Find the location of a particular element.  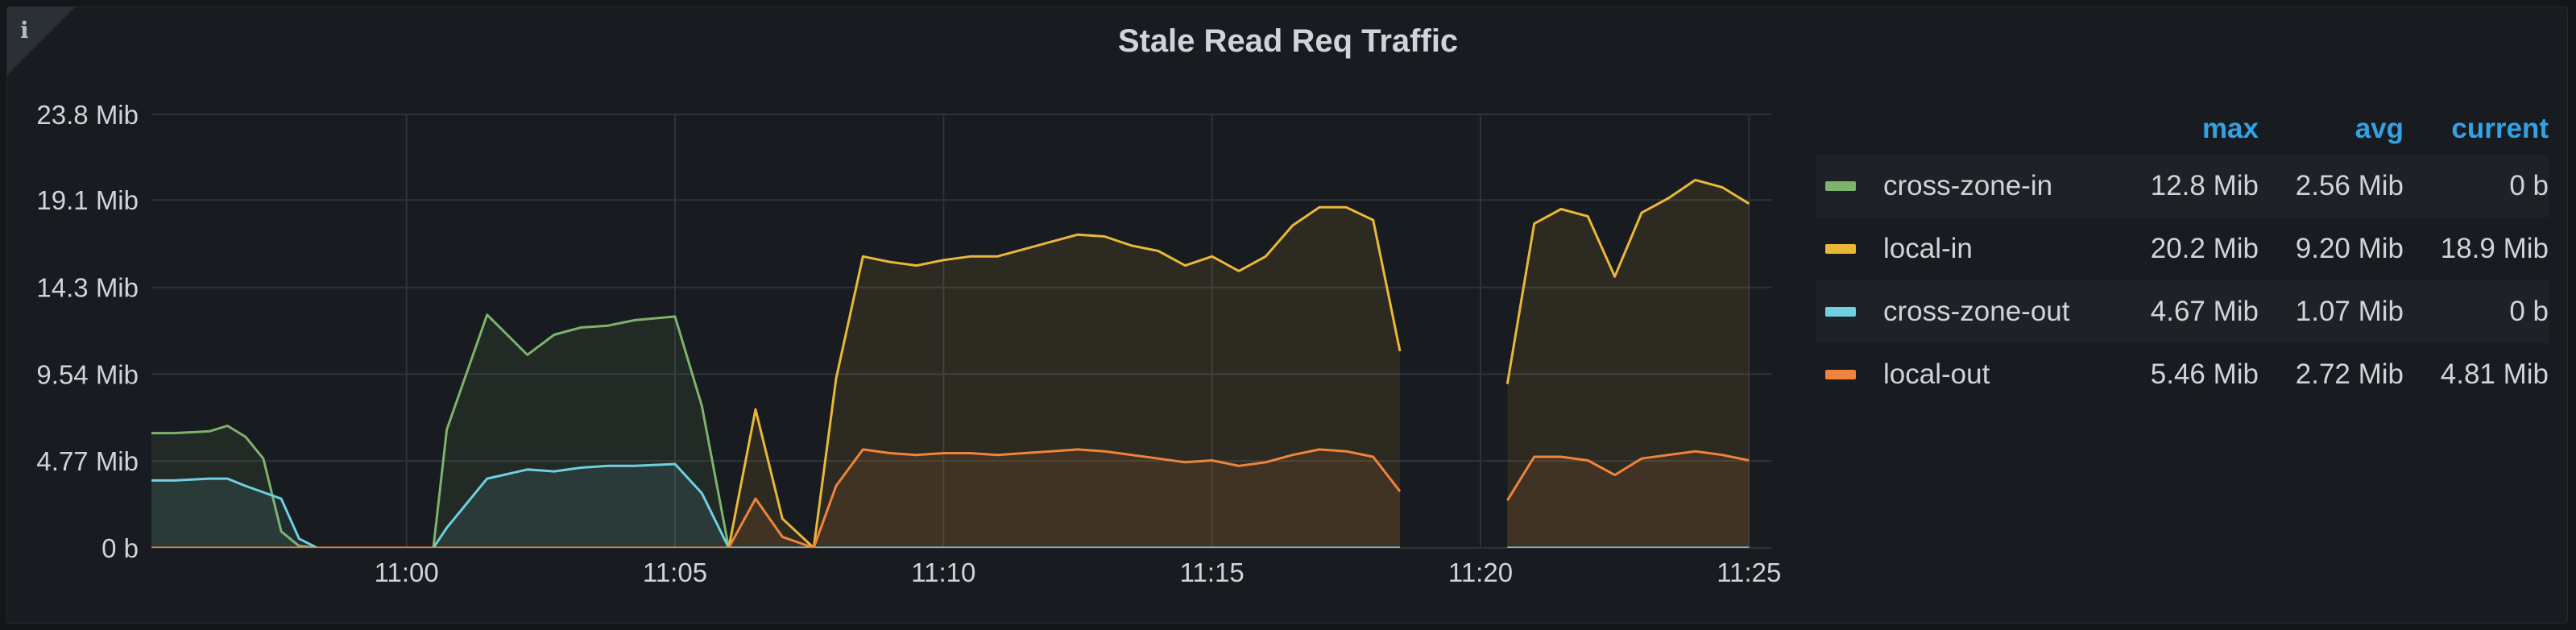

legend-value-max: 5.46 Mib is located at coordinates (2204, 374).